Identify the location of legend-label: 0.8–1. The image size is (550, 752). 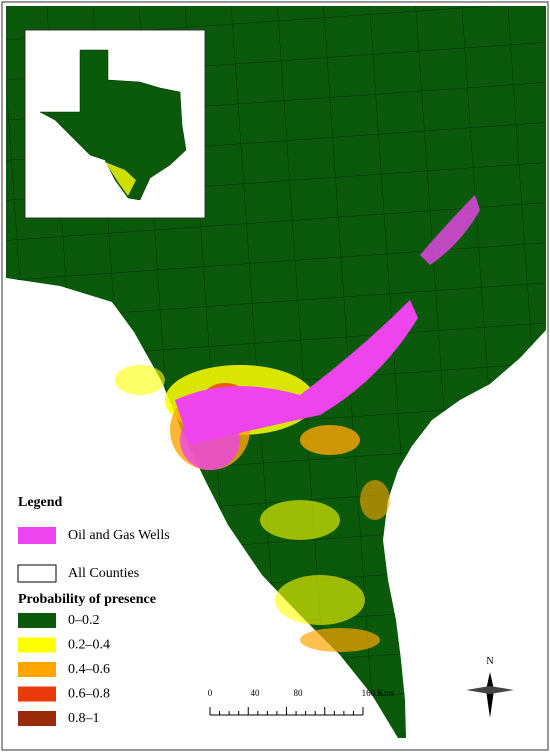
(84, 718).